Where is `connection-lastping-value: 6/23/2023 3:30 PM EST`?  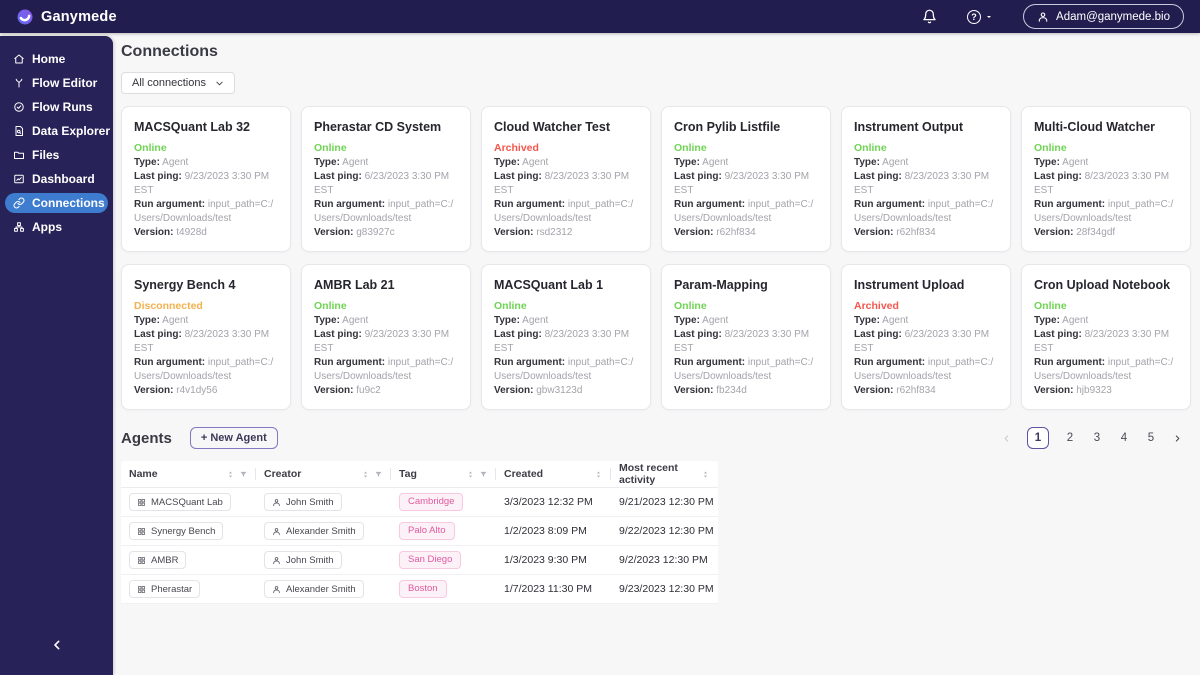 connection-lastping-value: 6/23/2023 3:30 PM EST is located at coordinates (922, 341).